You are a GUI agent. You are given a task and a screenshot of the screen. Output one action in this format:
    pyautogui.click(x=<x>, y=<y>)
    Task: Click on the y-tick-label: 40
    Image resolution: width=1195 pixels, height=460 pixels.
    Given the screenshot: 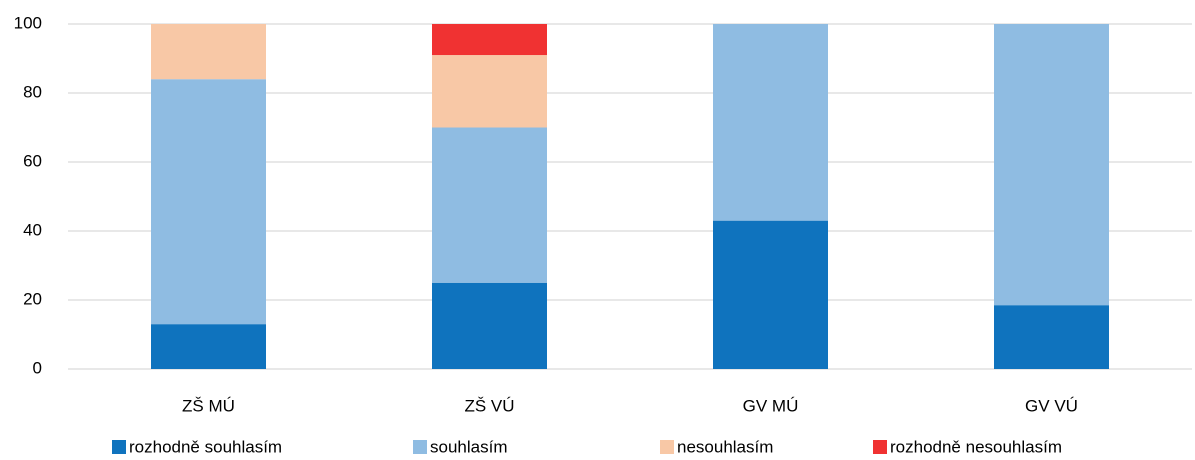 What is the action you would take?
    pyautogui.click(x=32, y=229)
    